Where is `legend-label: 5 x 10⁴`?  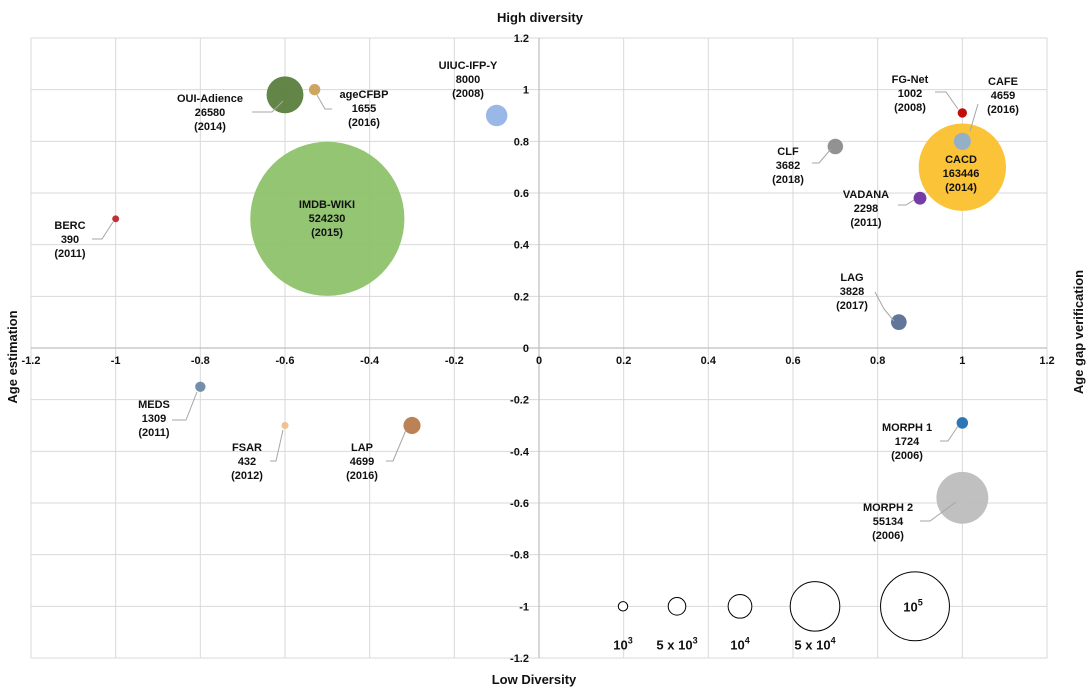 legend-label: 5 x 10⁴ is located at coordinates (814, 643).